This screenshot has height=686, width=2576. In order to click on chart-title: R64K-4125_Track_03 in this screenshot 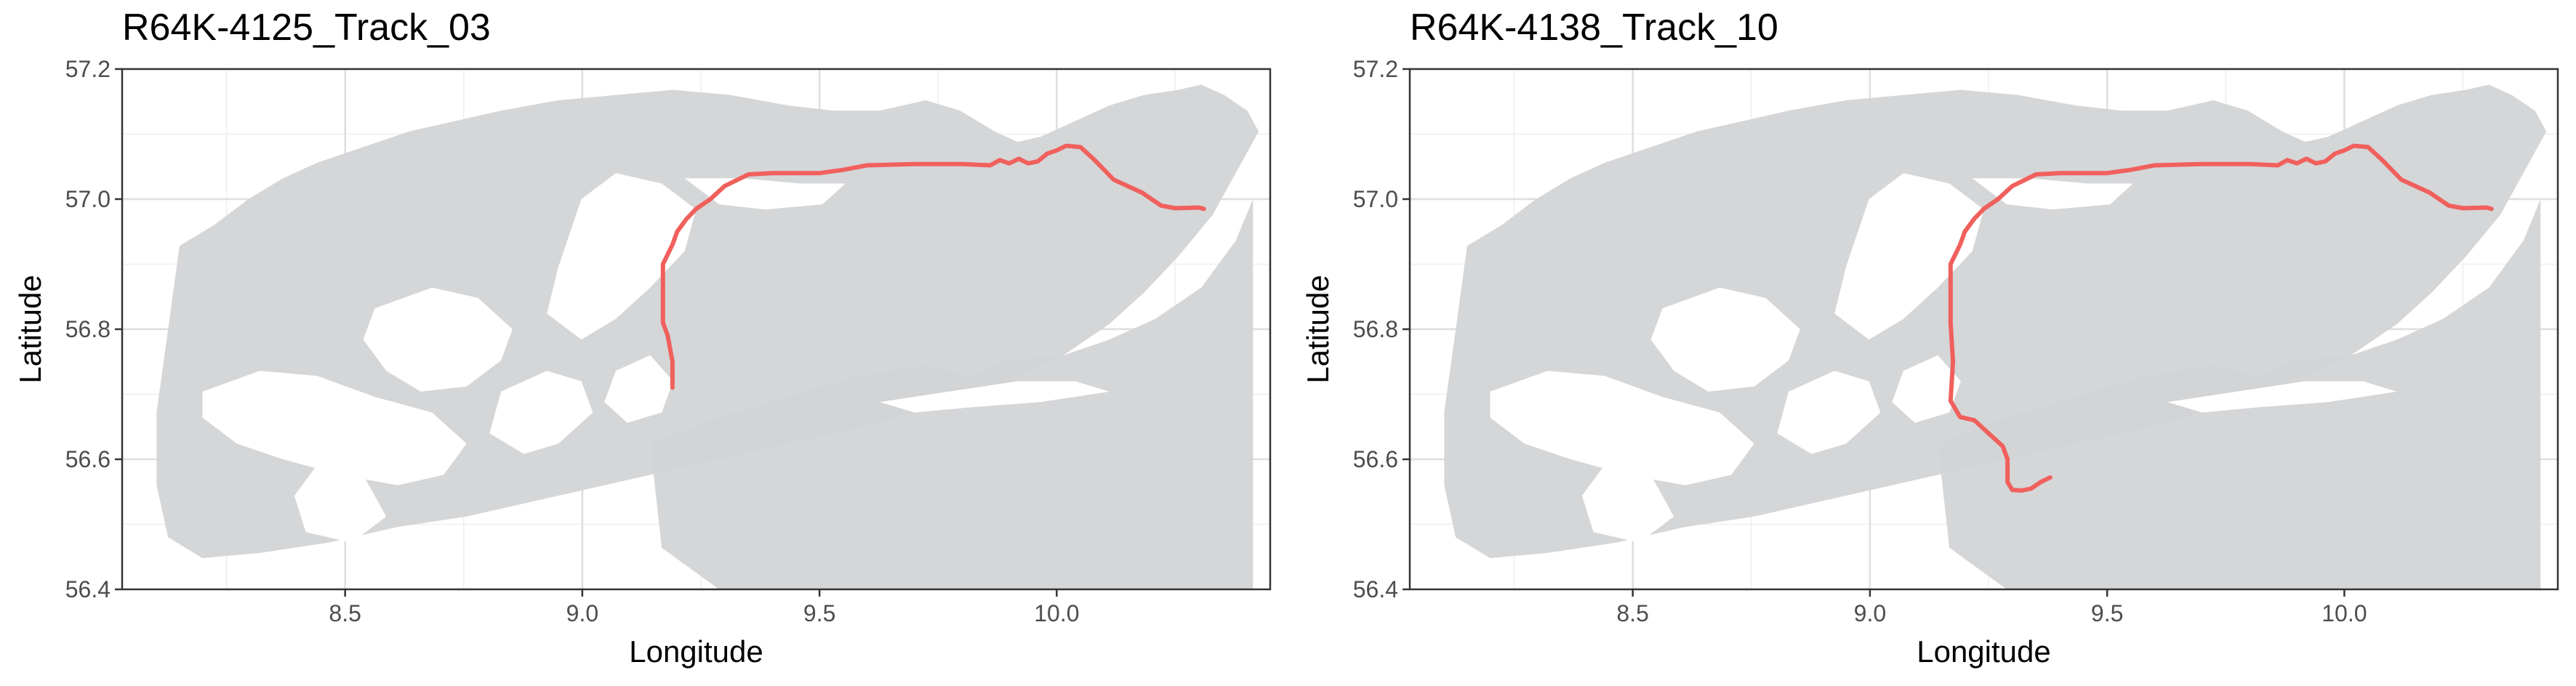, I will do `click(306, 28)`.